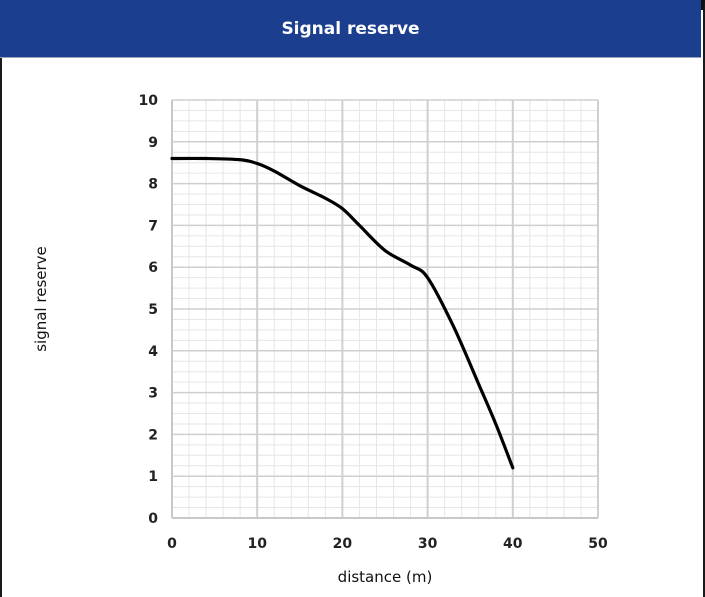  What do you see at coordinates (385, 577) in the screenshot?
I see `x-axis-label: distance (m)` at bounding box center [385, 577].